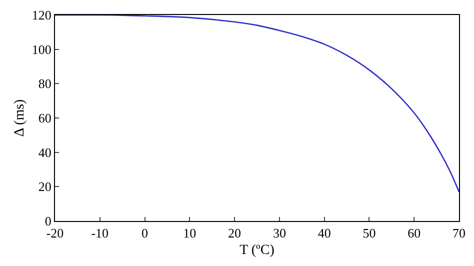  I want to click on x-axis-title: T (ºC), so click(257, 250).